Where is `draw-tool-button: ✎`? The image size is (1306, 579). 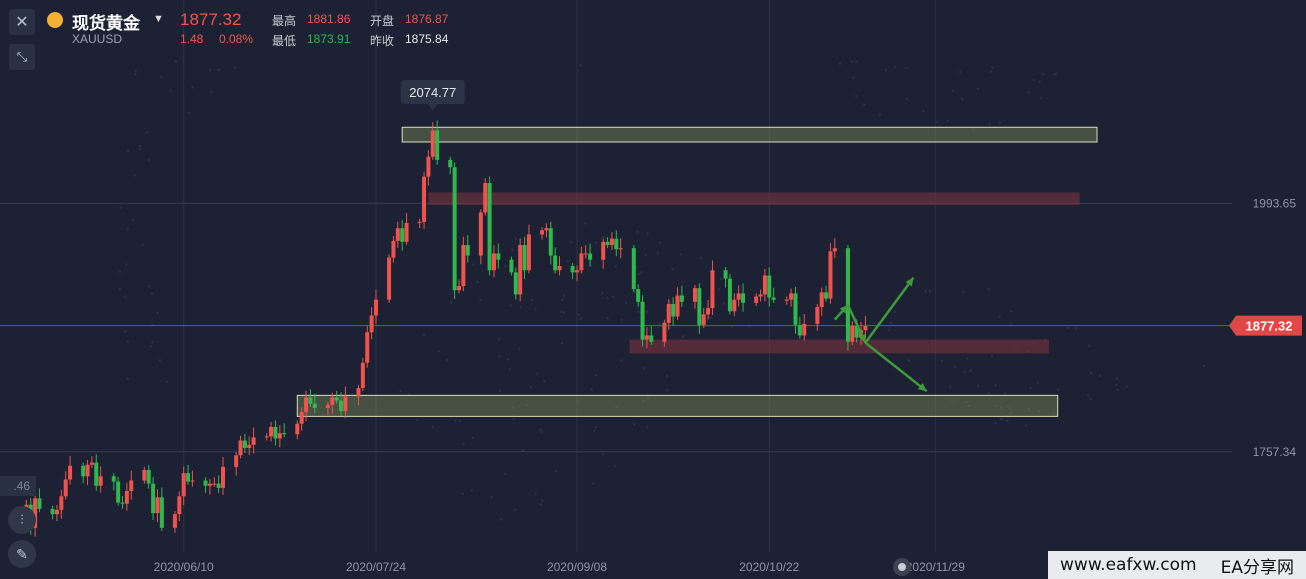
draw-tool-button: ✎ is located at coordinates (22, 554).